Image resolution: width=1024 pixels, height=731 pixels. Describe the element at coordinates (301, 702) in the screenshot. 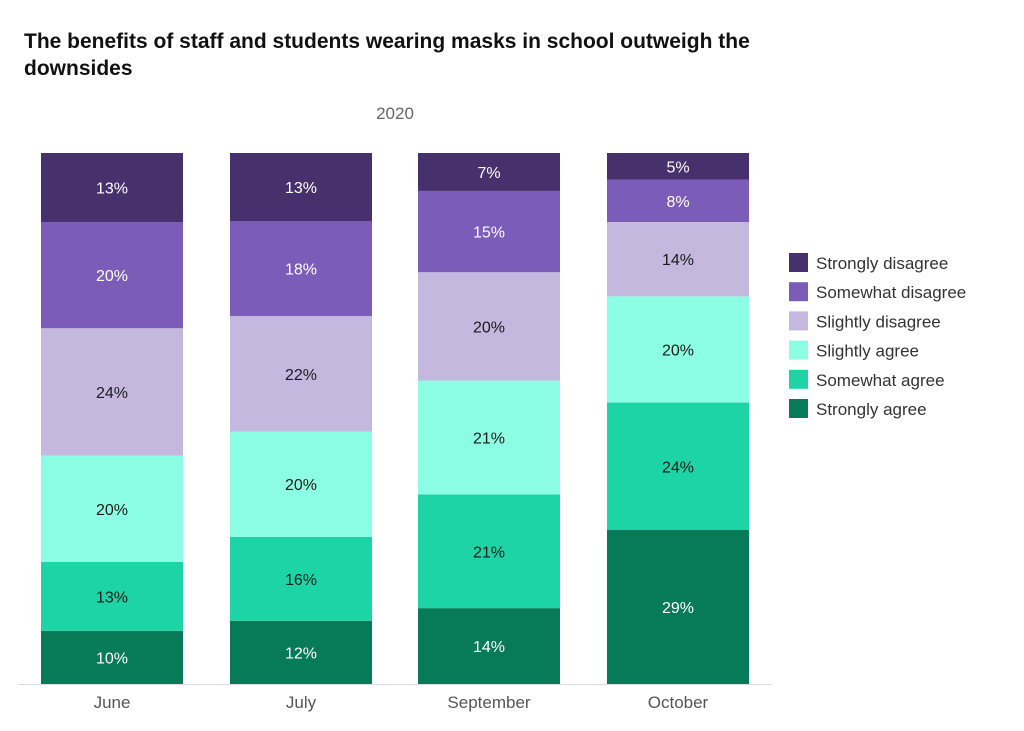

I see `x-tick-label: July` at that location.